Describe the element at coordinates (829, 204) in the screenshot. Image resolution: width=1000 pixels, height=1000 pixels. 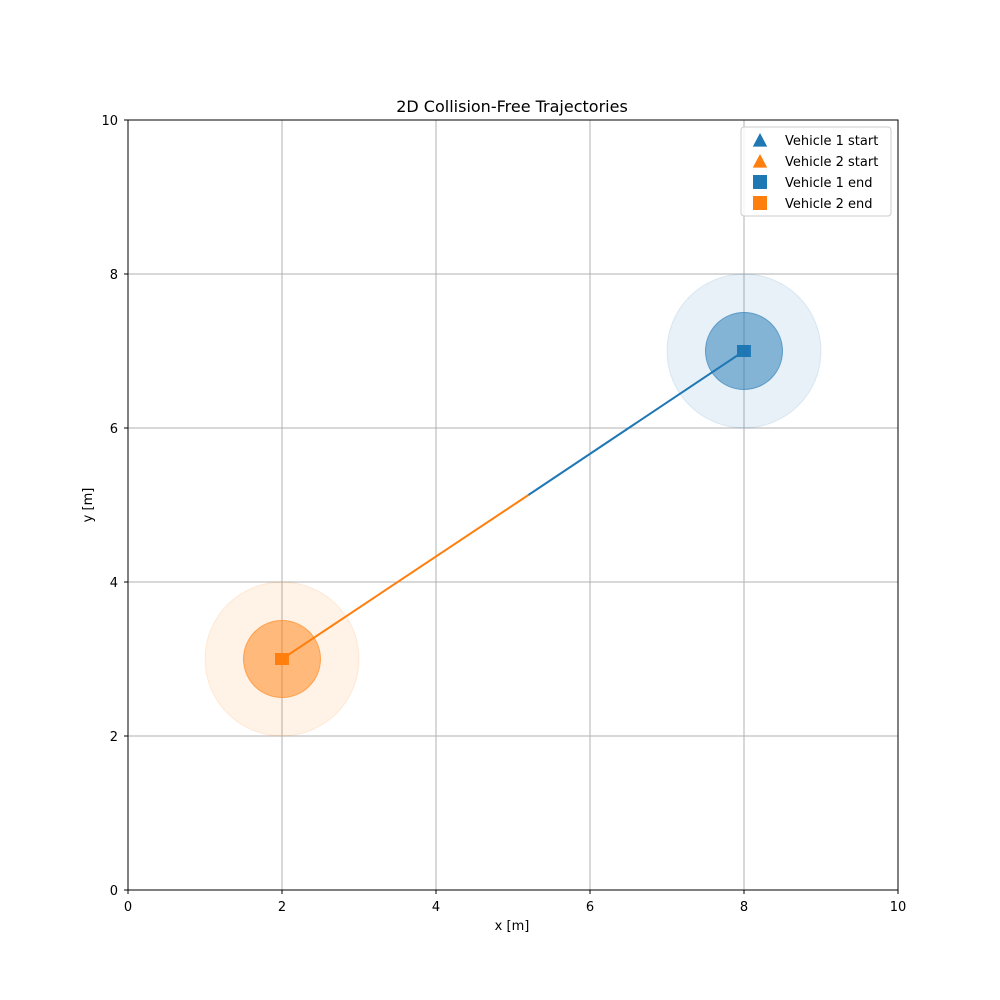
I see `legend-label: Vehicle 2 end` at that location.